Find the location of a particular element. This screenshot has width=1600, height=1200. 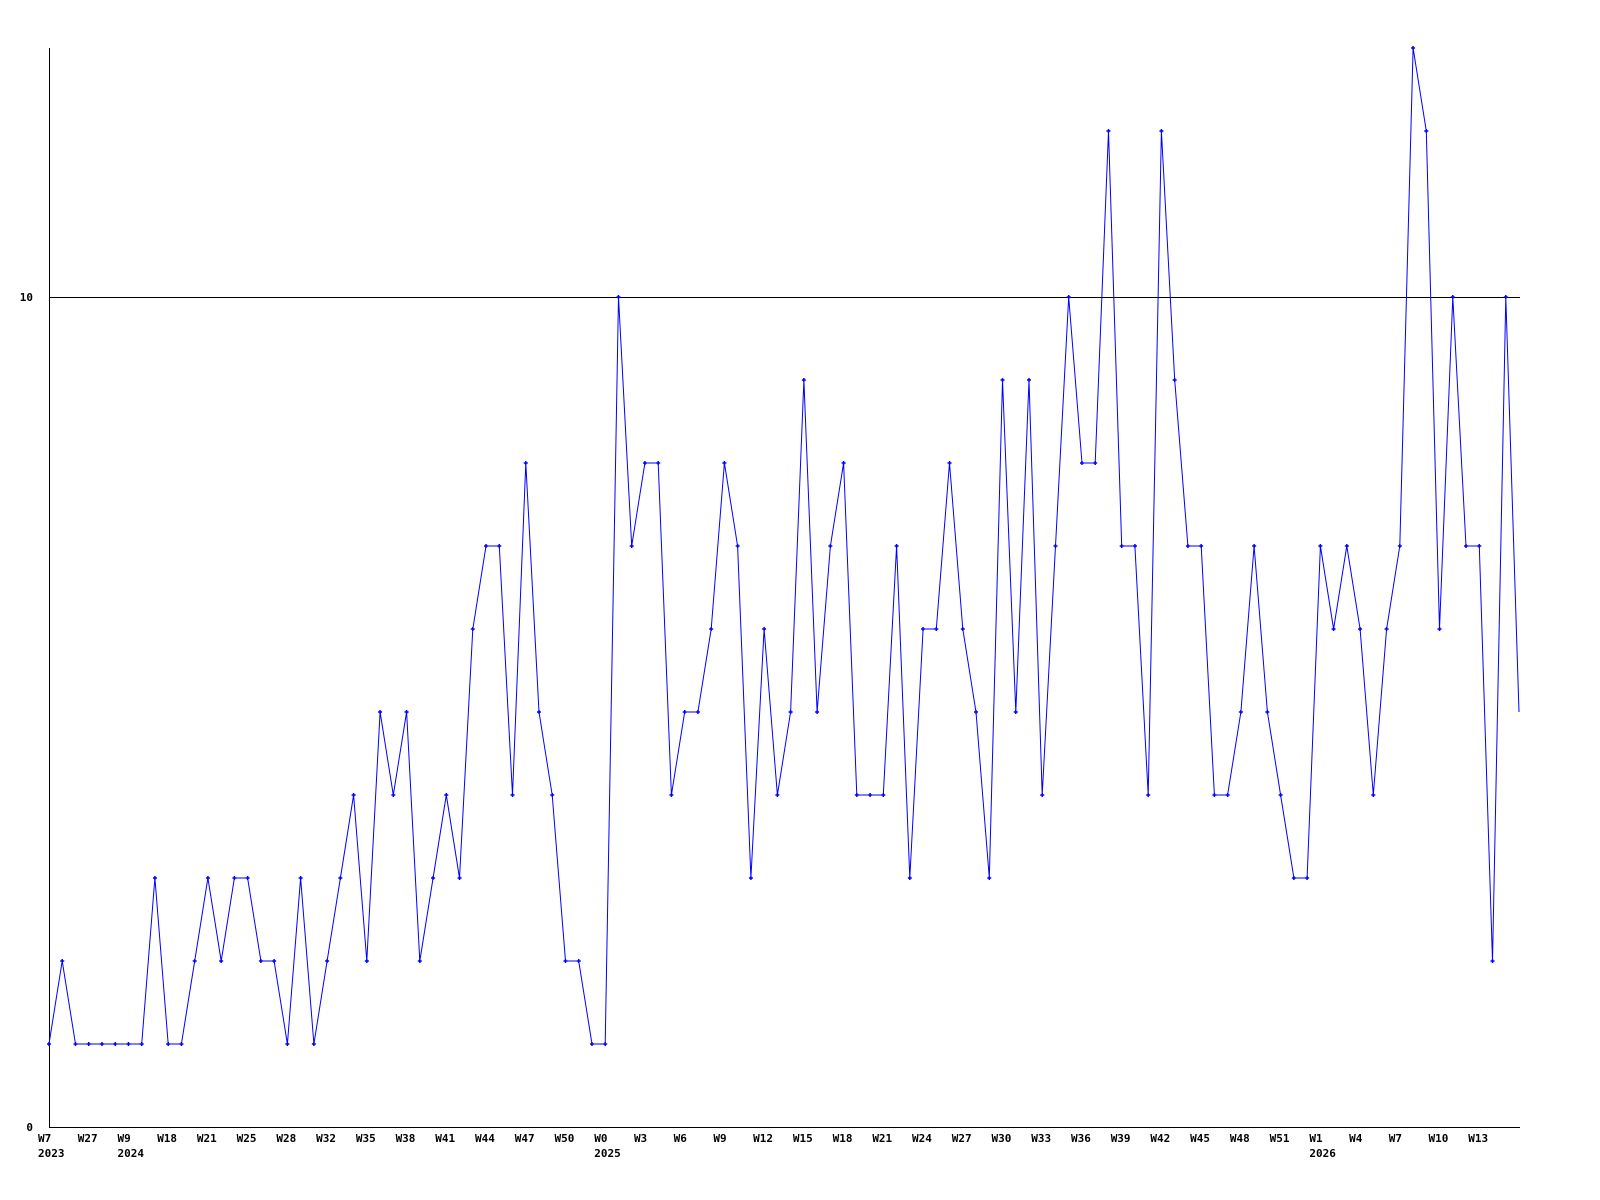

x-tick-label: W44 is located at coordinates (485, 1138).